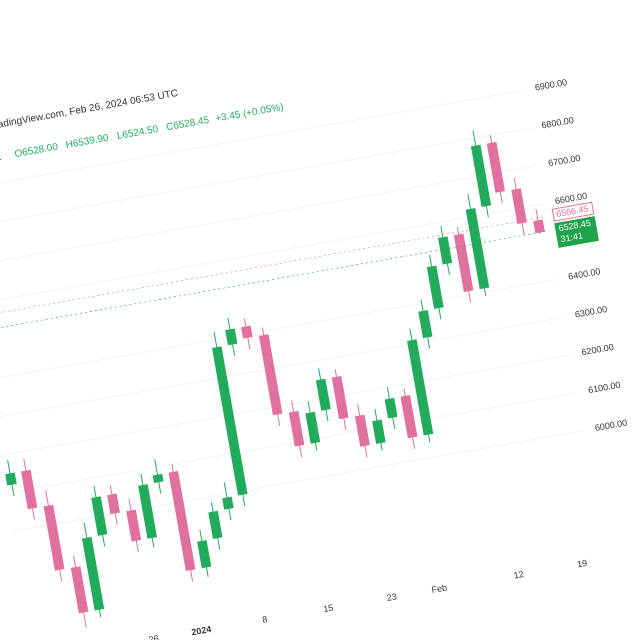  Describe the element at coordinates (582, 564) in the screenshot. I see `x-tick-label: 19` at that location.